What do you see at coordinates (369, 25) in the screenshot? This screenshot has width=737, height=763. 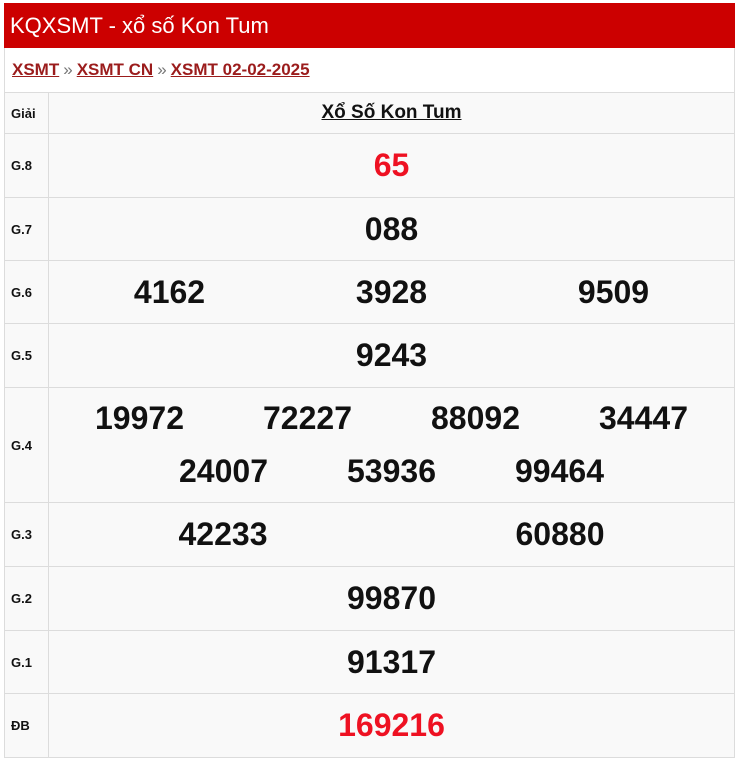 I see `panel-title: KQXSMT - xổ số Kon Tum` at bounding box center [369, 25].